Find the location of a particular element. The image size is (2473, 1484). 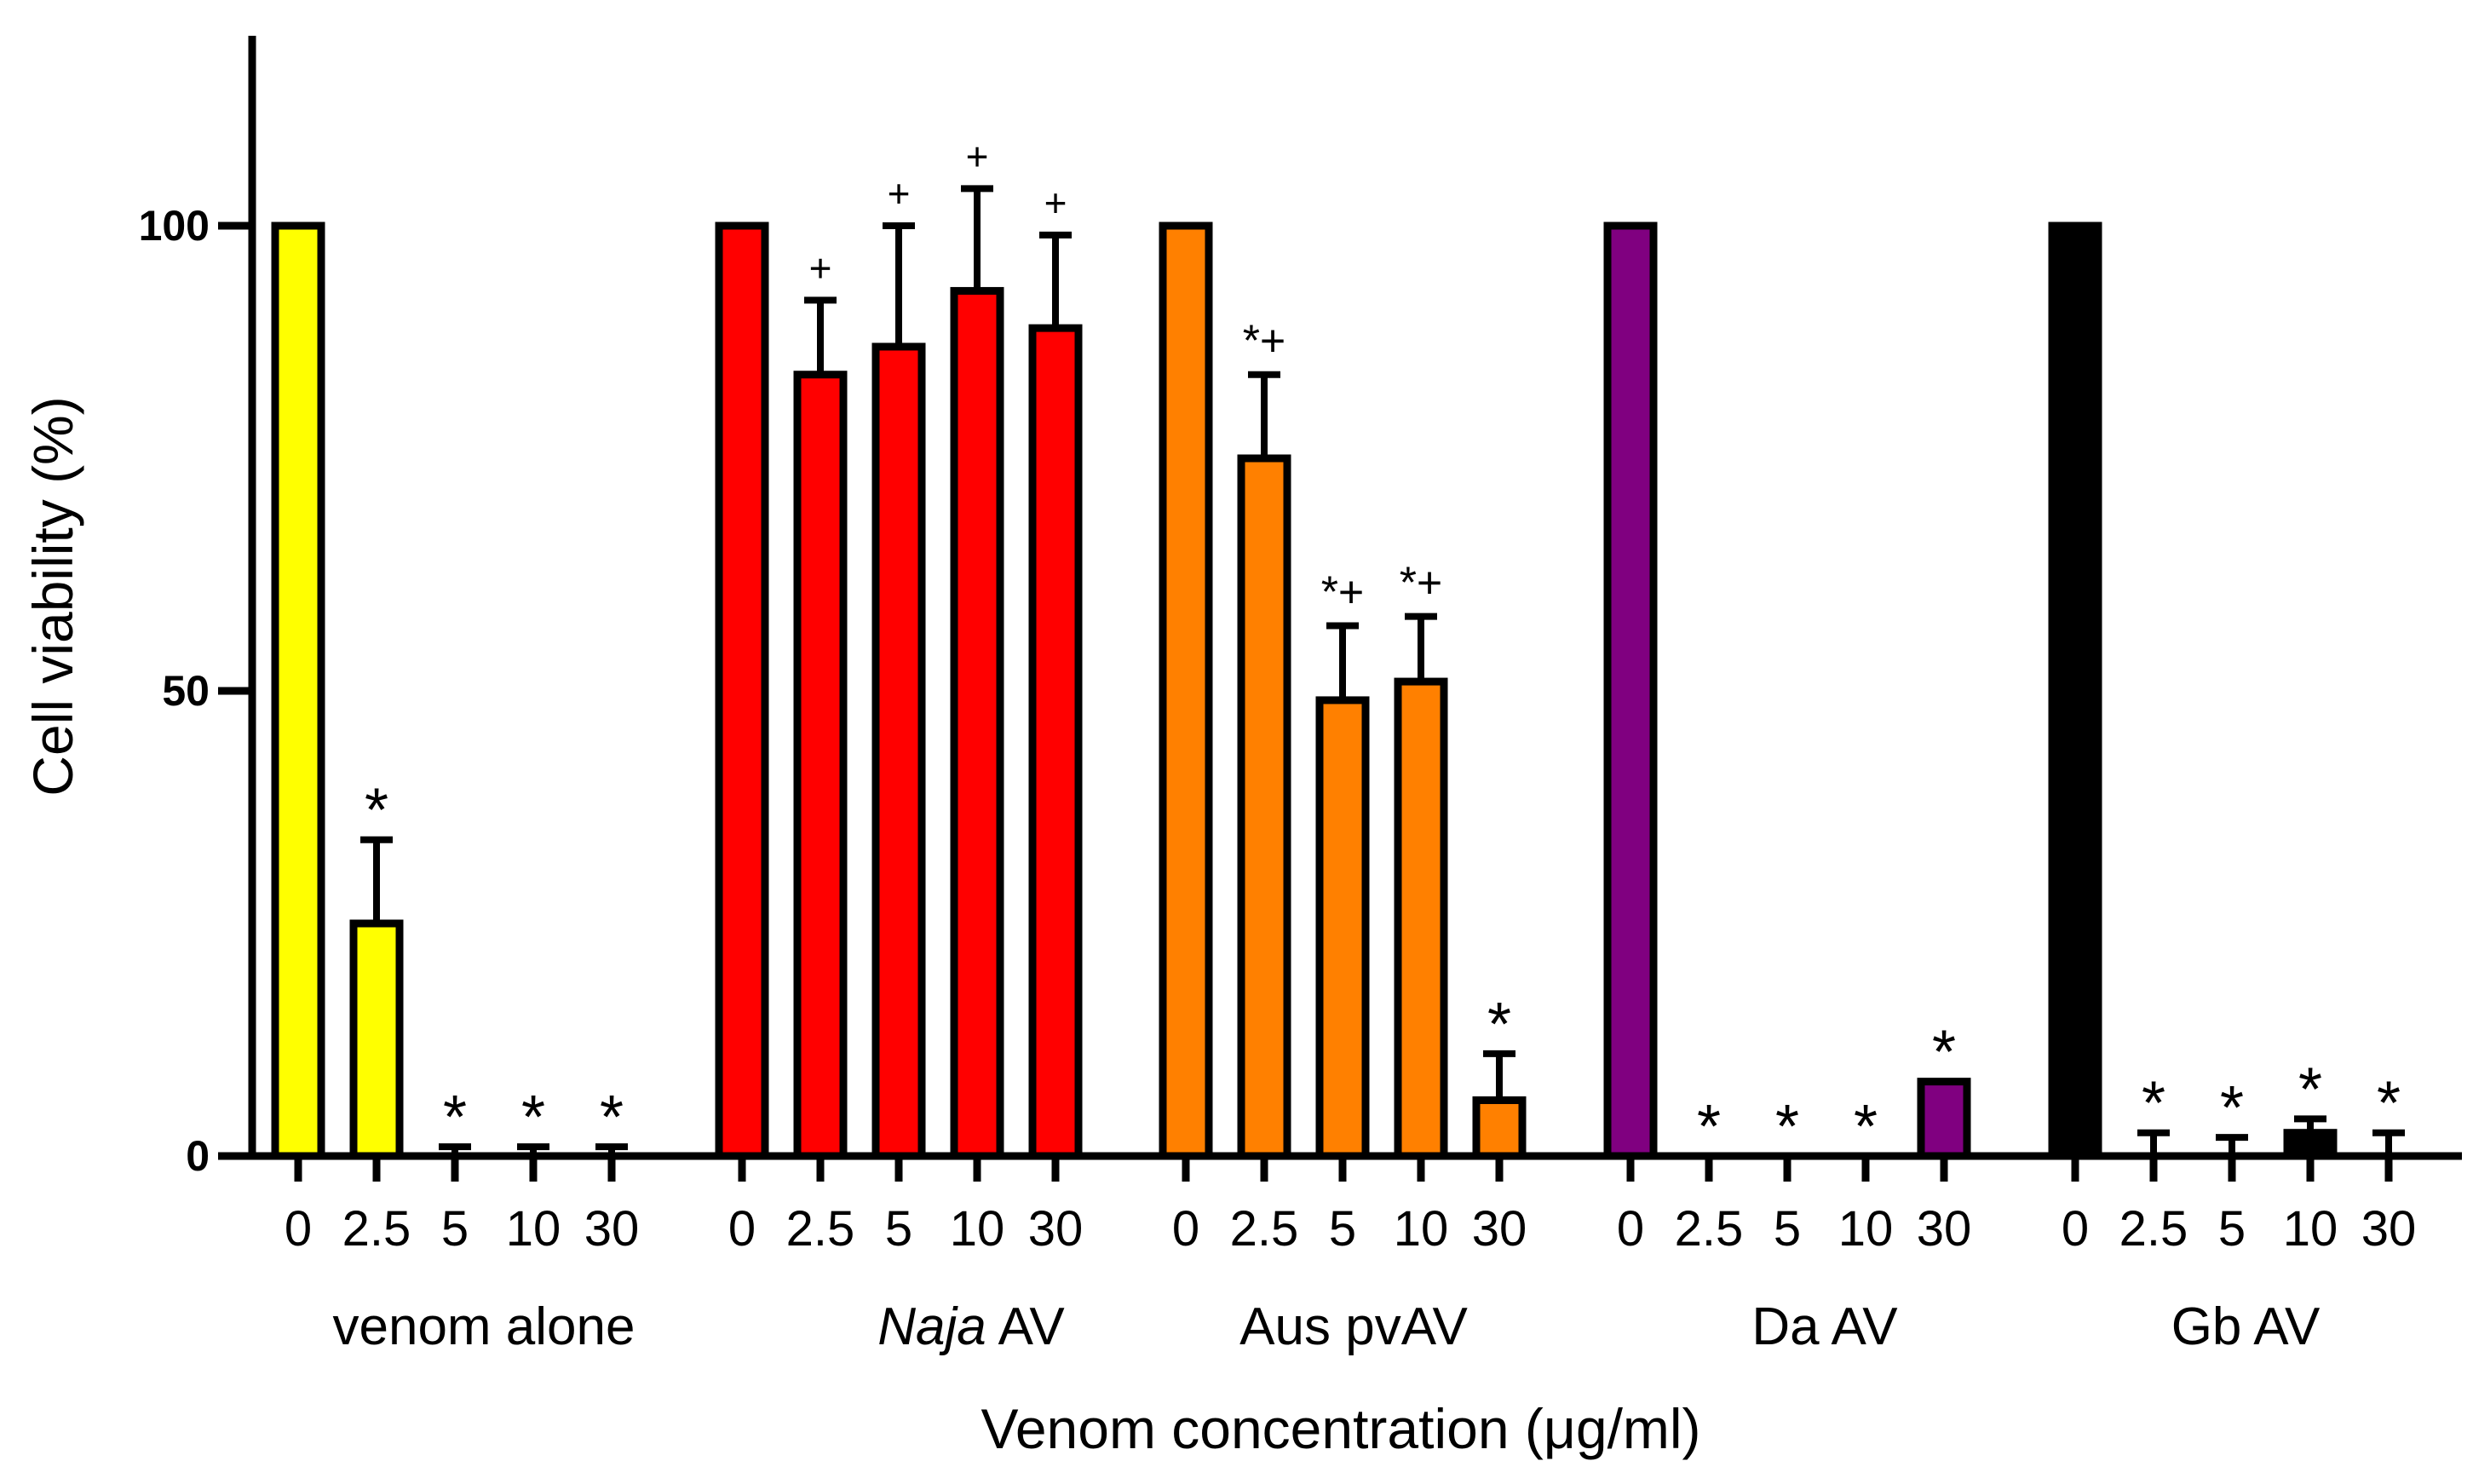

group-label-naja-av: Naja AV is located at coordinates (971, 1326).